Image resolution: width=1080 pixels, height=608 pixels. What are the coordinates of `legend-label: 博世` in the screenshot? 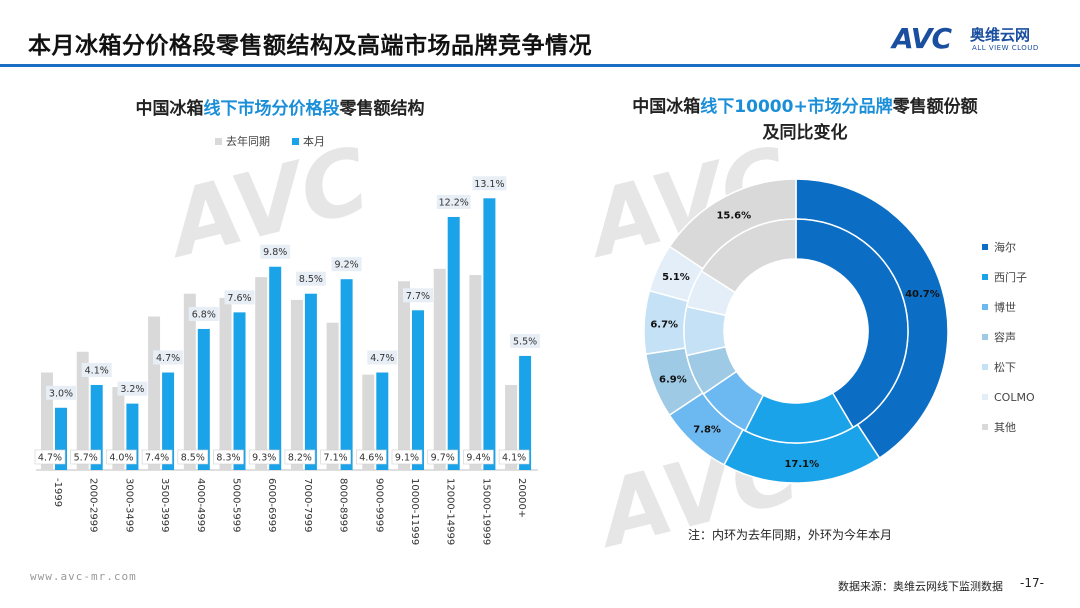 It's located at (1005, 307).